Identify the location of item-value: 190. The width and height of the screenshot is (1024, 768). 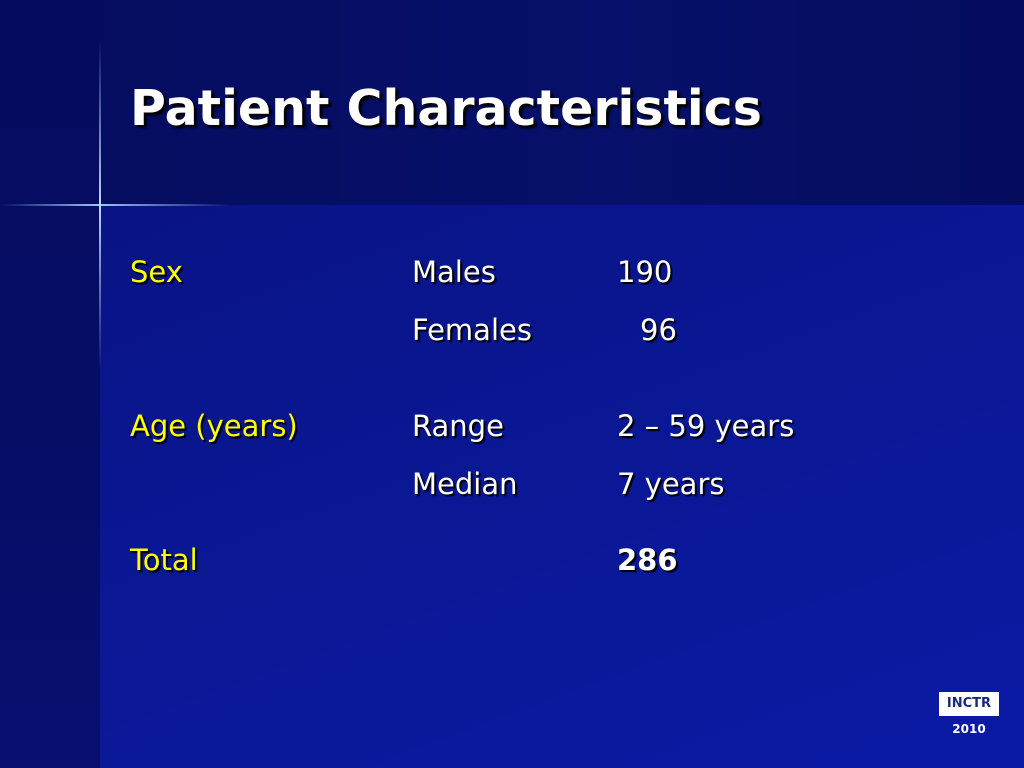
(645, 272).